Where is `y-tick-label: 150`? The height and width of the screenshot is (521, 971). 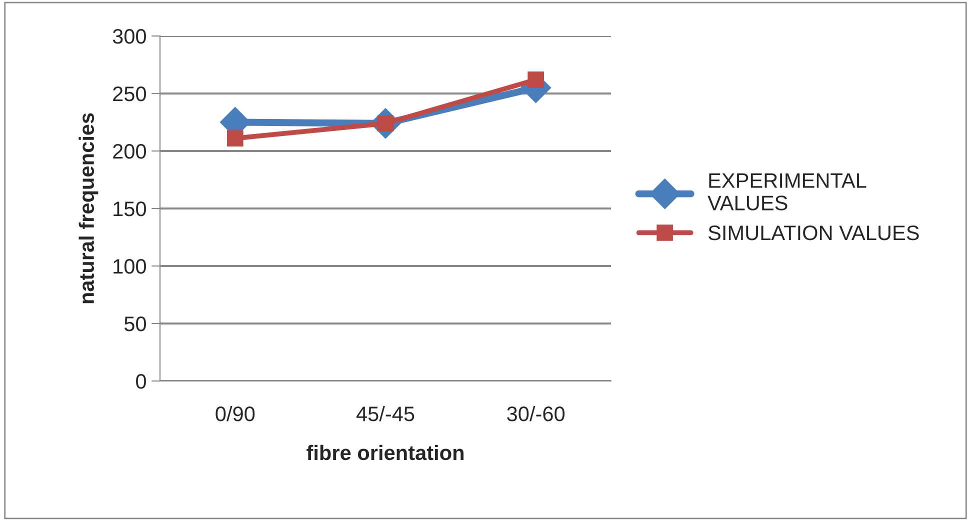 y-tick-label: 150 is located at coordinates (130, 209).